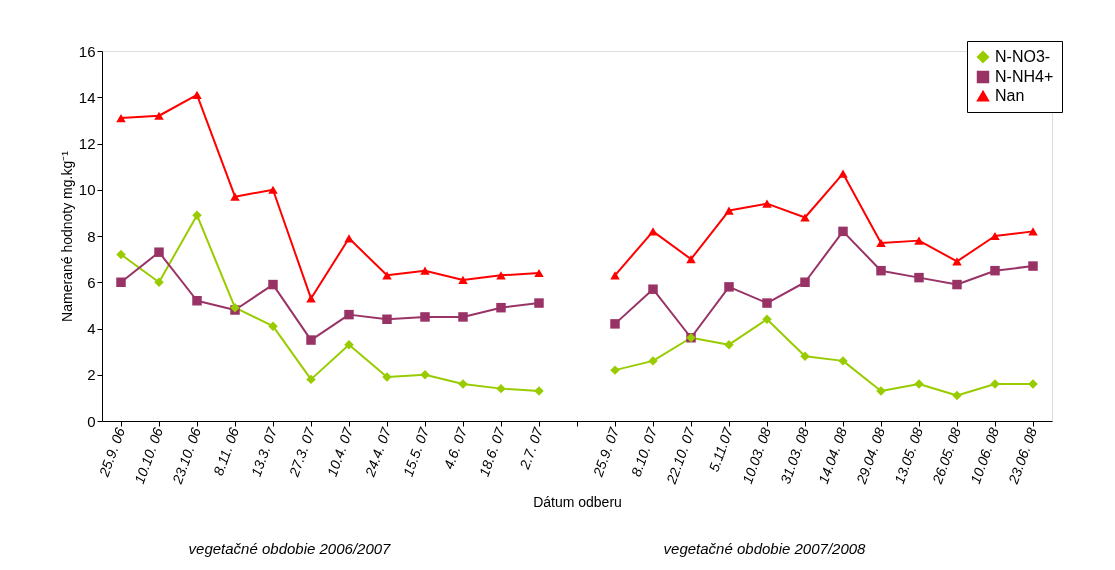  Describe the element at coordinates (531, 448) in the screenshot. I see `x-tick-label: 2.7. 07` at that location.